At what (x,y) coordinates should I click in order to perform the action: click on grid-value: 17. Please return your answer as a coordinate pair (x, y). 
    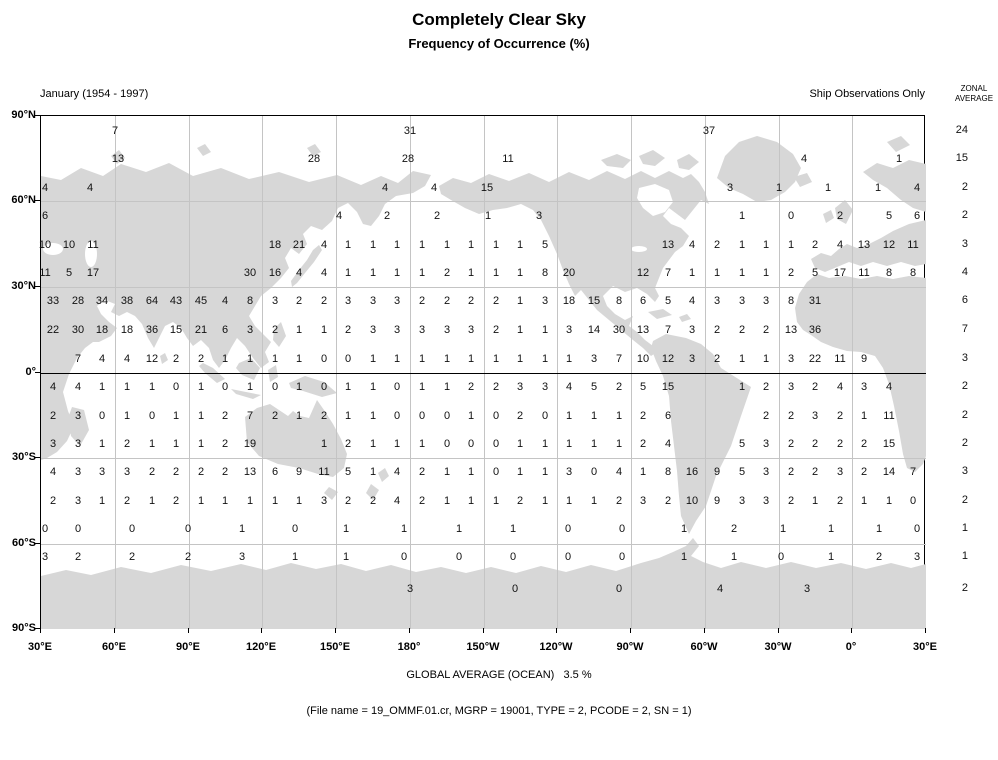
    Looking at the image, I should click on (840, 273).